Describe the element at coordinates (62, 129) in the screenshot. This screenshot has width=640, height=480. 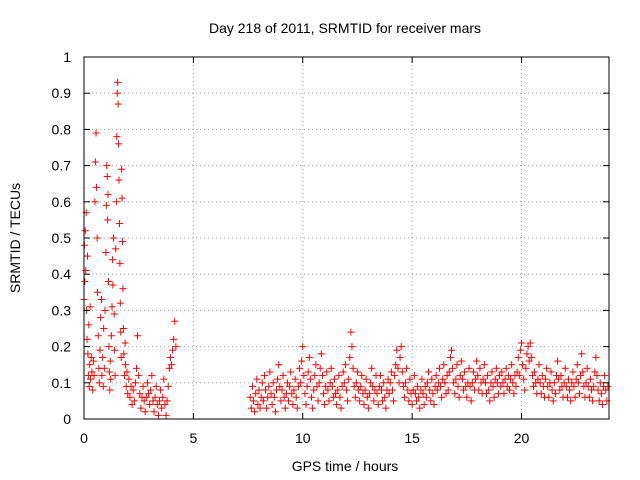
I see `y-tick-label: 0.8` at that location.